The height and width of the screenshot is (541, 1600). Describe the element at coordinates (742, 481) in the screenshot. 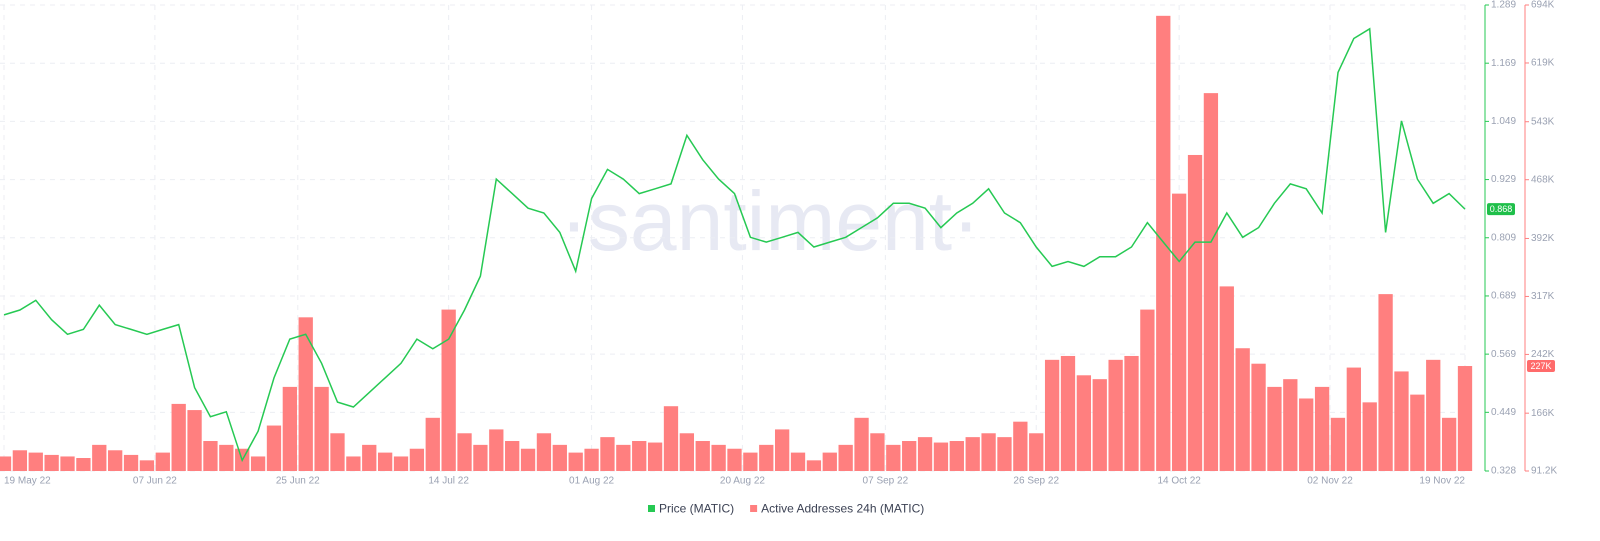

I see `x-tick-label: 20 Aug 22` at that location.